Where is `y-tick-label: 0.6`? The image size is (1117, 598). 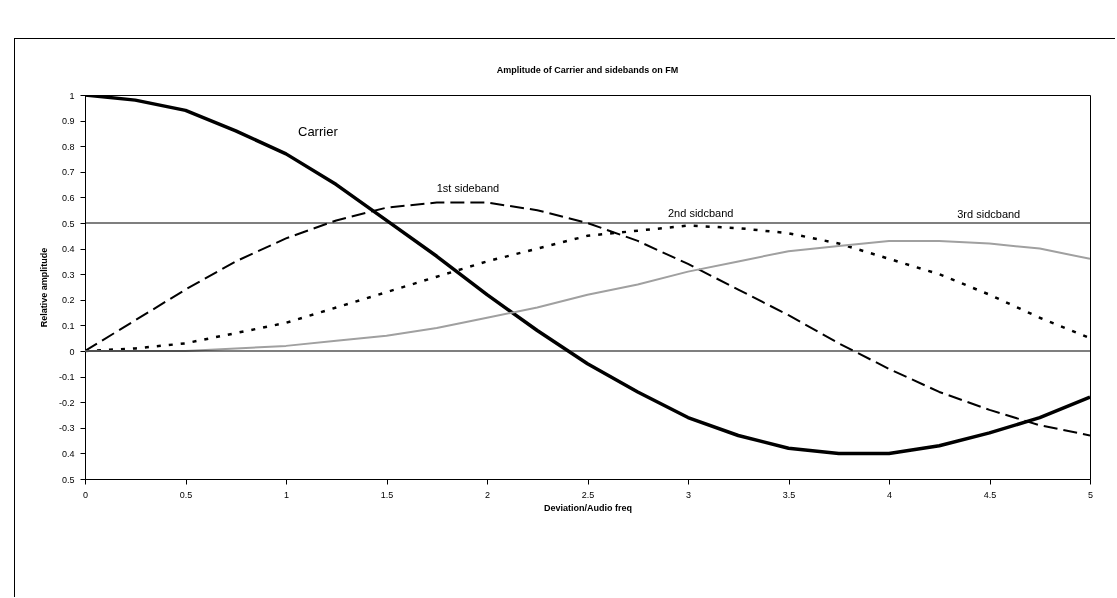
y-tick-label: 0.6 is located at coordinates (68, 197).